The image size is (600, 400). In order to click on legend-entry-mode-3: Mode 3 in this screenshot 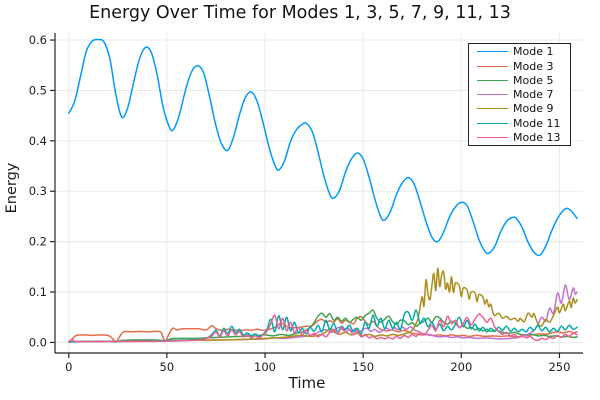, I will do `click(523, 66)`.